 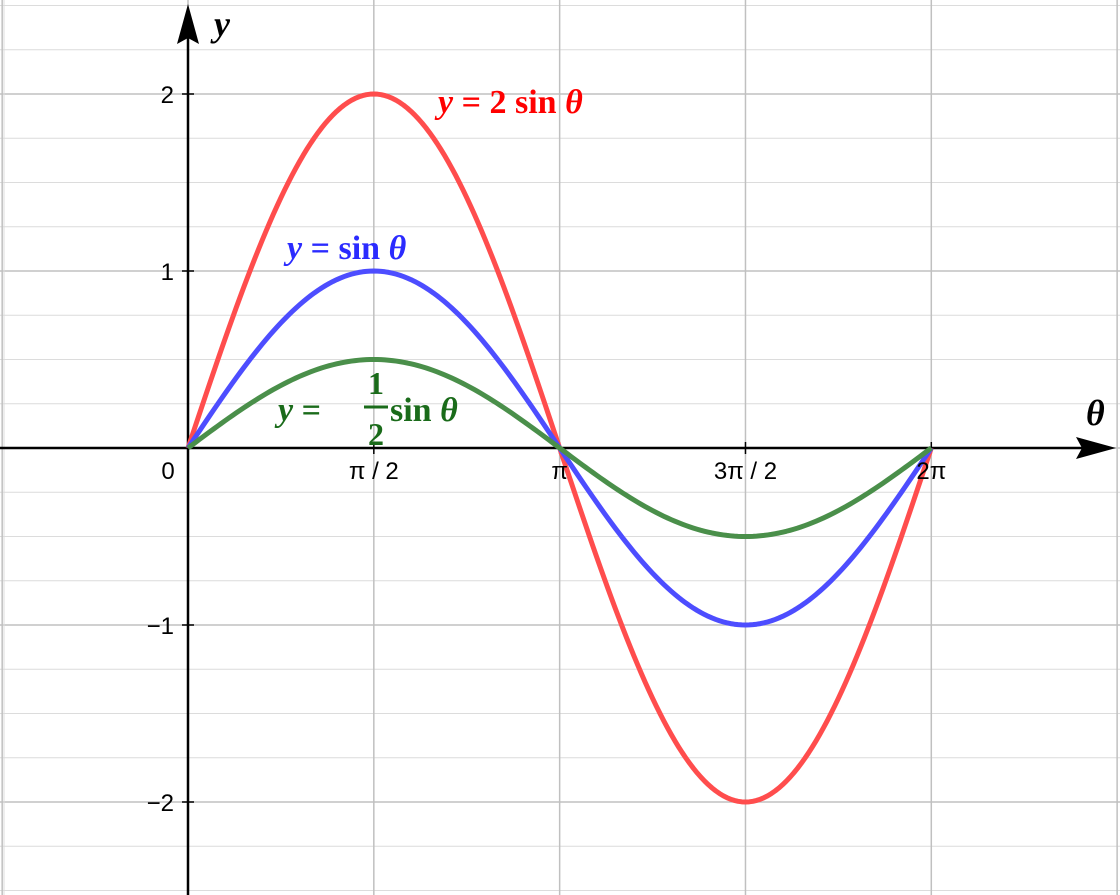 I want to click on y-tick-label: 2, so click(x=167, y=95).